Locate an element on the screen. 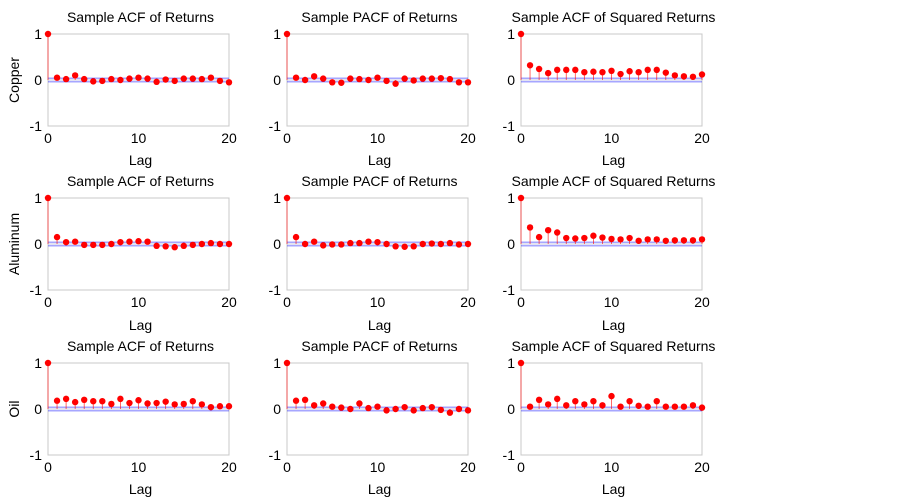 The height and width of the screenshot is (503, 900). panel-3-3-ytick-label: -1 is located at coordinates (509, 455).